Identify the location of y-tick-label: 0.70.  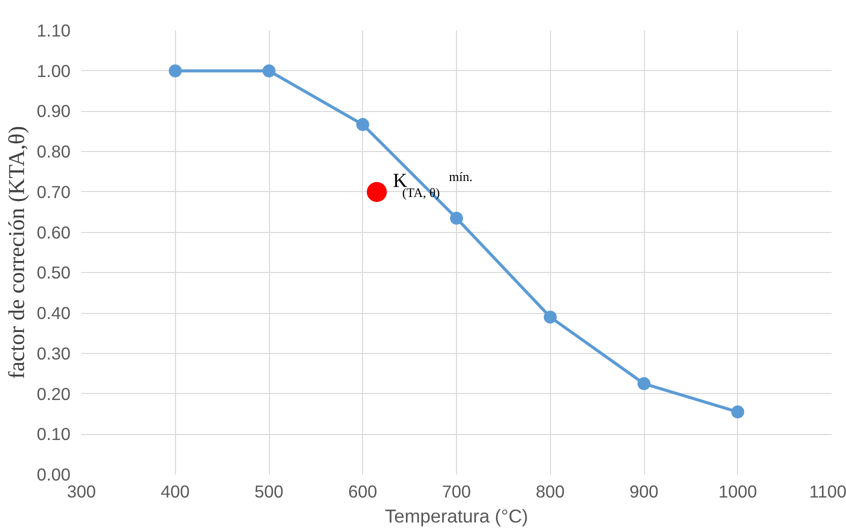
(53, 192).